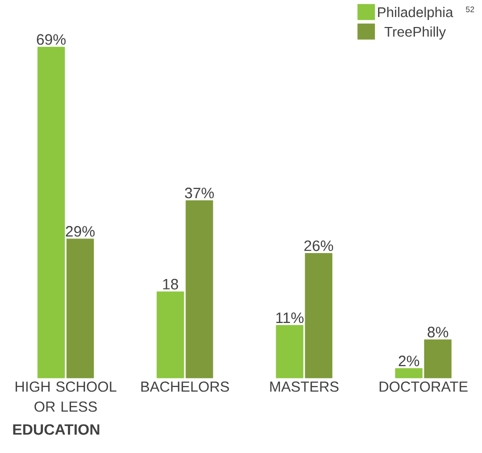  Describe the element at coordinates (416, 13) in the screenshot. I see `legend-label: Philadelphia` at that location.